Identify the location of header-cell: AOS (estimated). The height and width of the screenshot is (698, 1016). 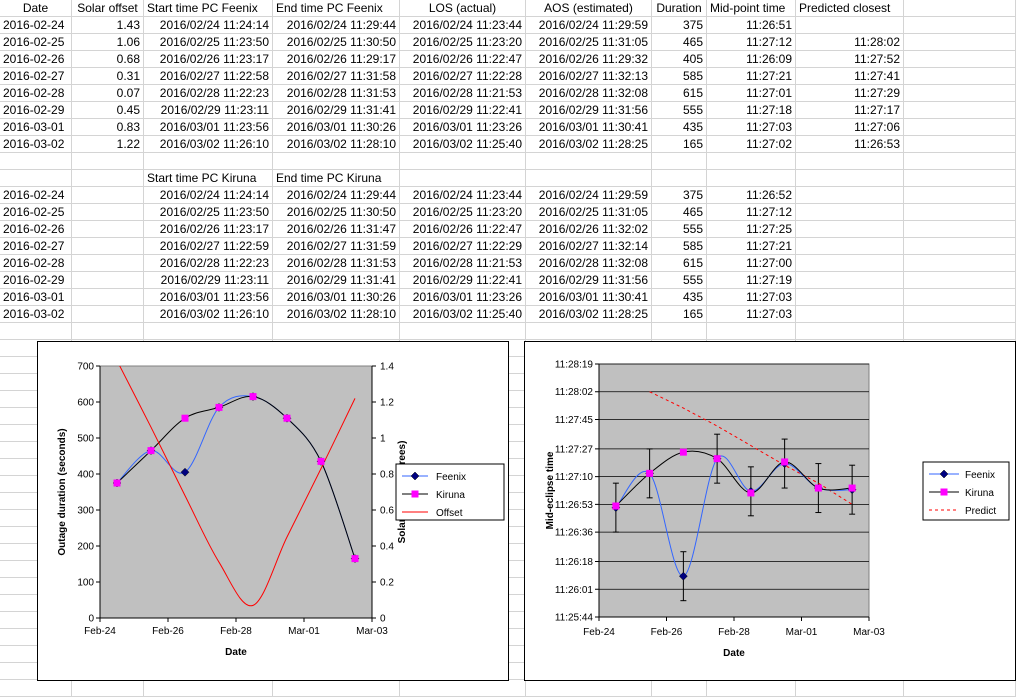
(589, 8).